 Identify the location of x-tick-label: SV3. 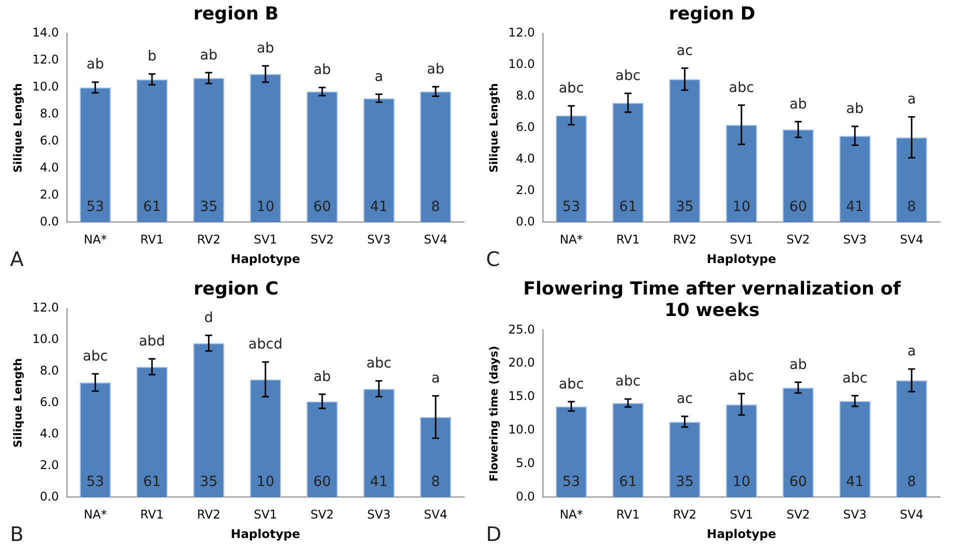
(379, 239).